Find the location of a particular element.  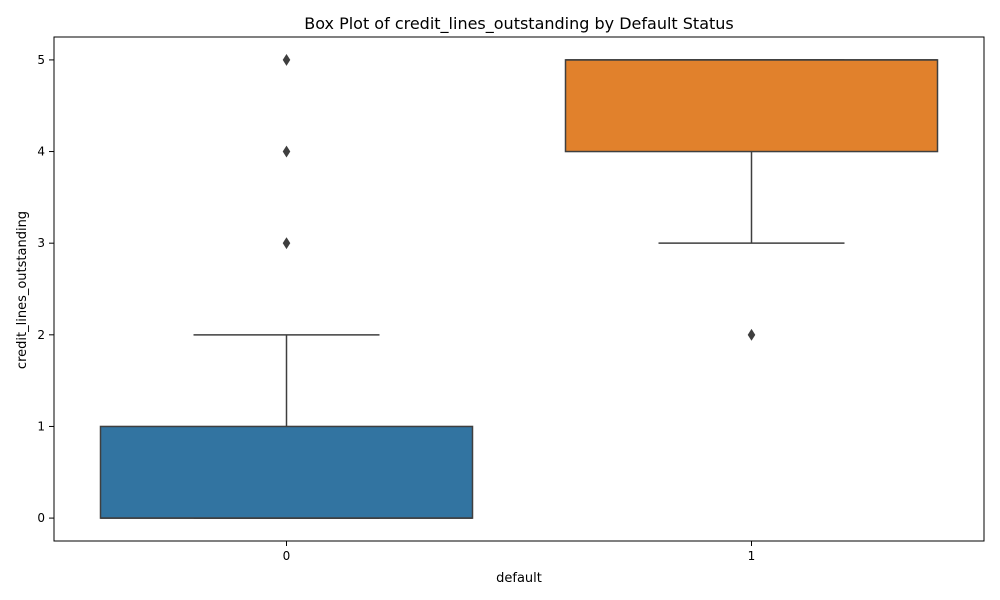

x-axis-label: default is located at coordinates (519, 578).